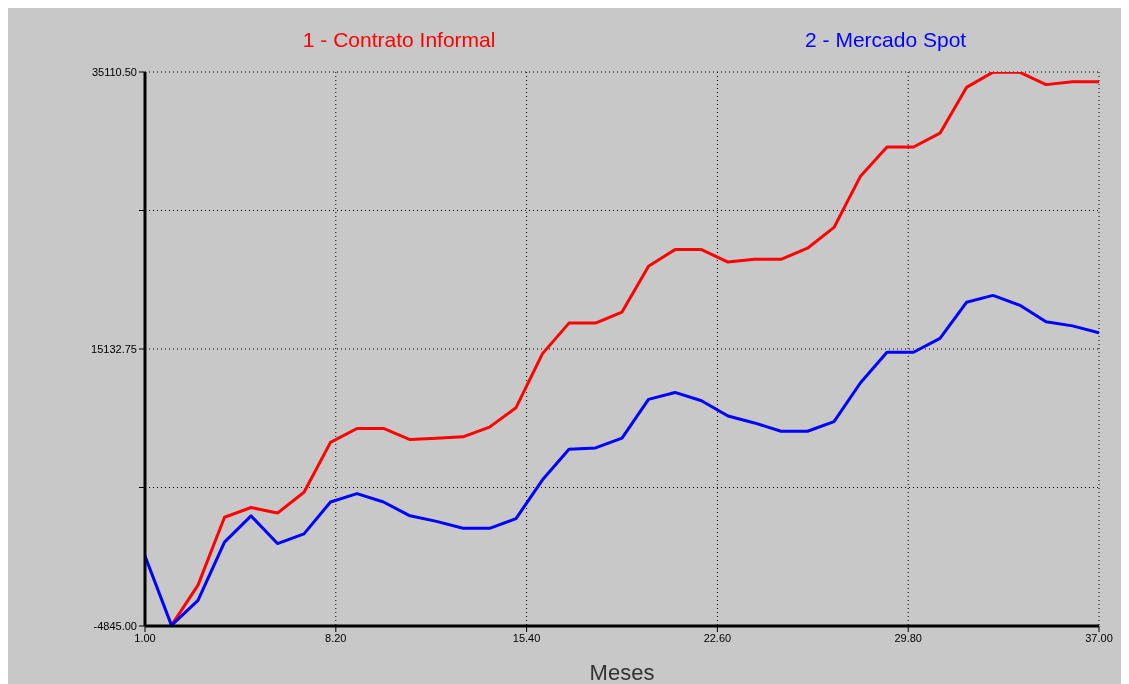  I want to click on text: 1 - Contrato Informal, so click(399, 40).